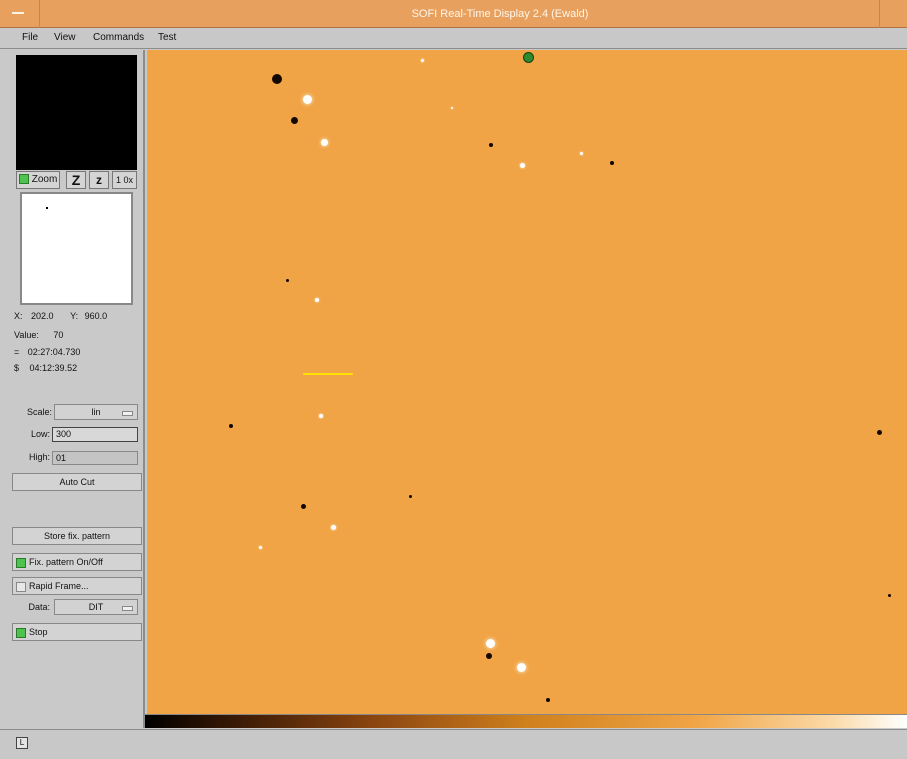  Describe the element at coordinates (77, 632) in the screenshot. I see `stop-toggle: Stop` at that location.